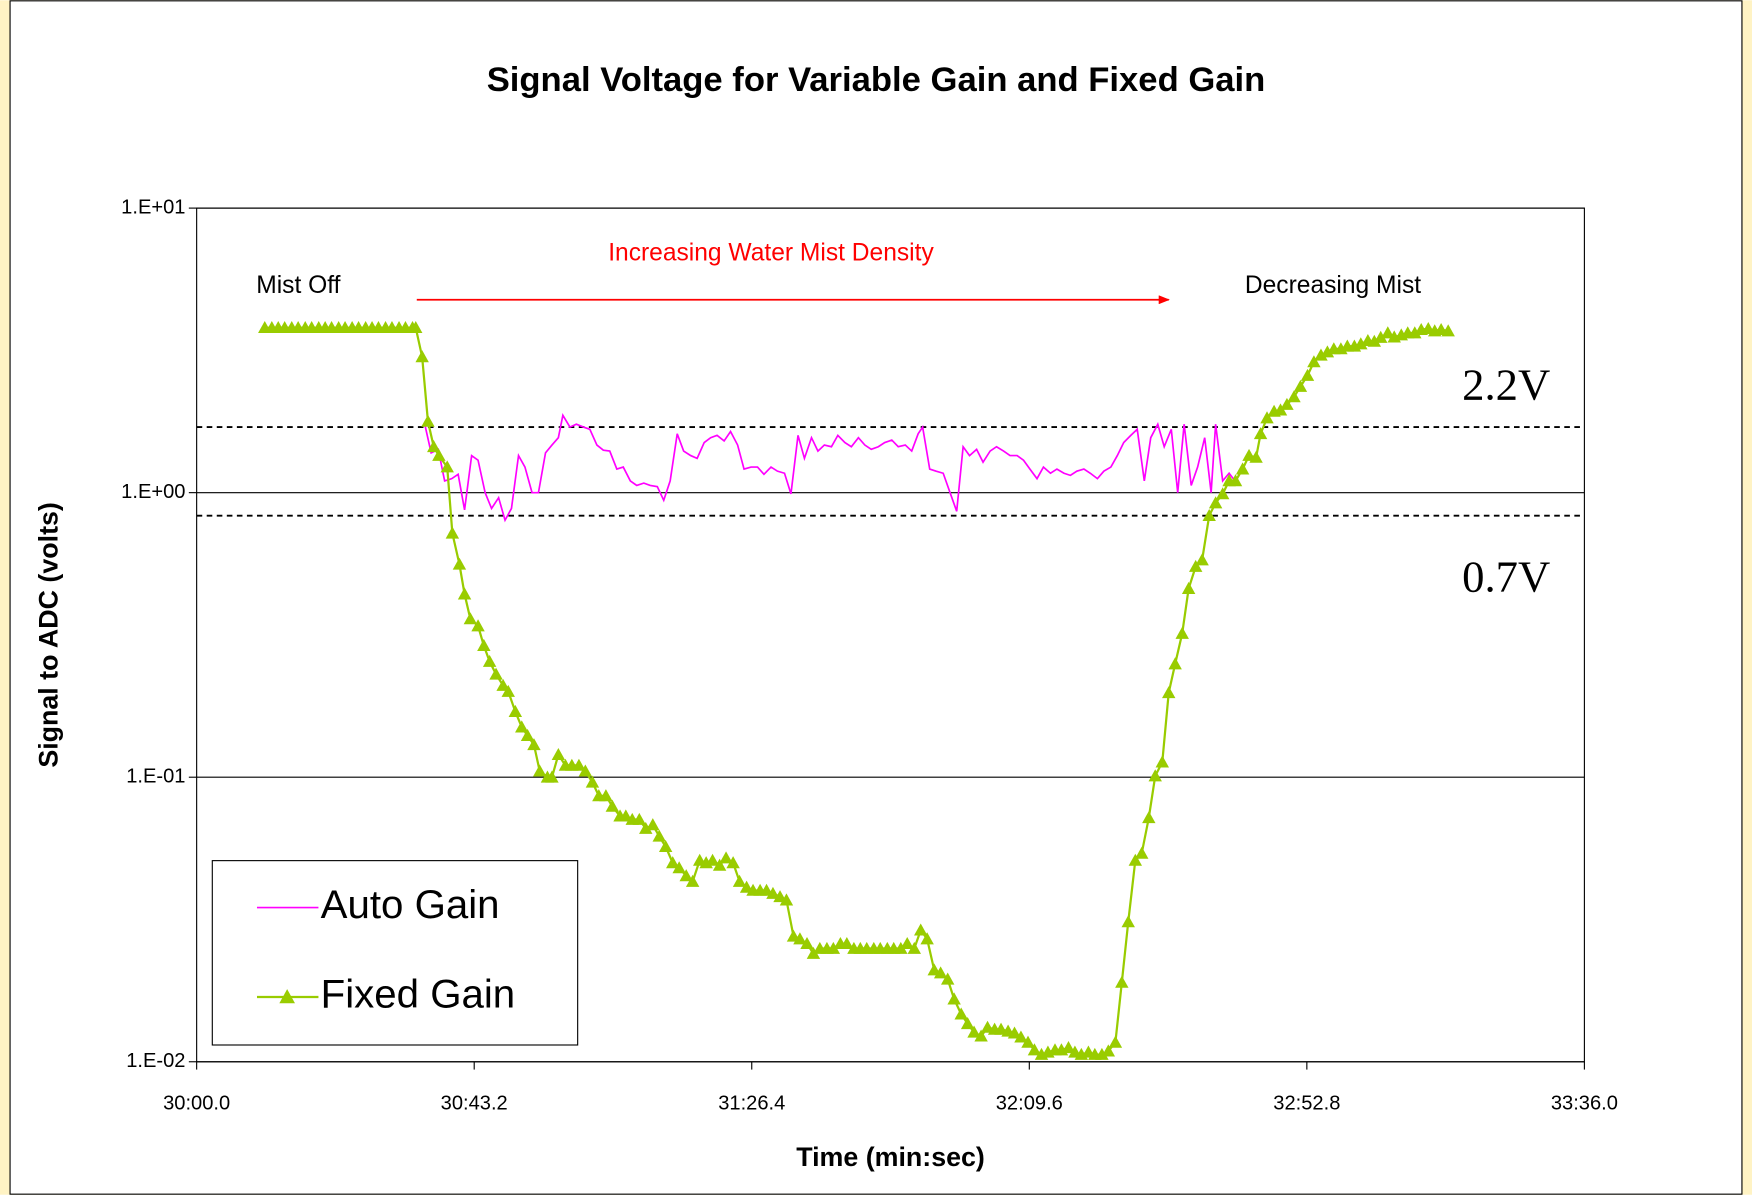 Image resolution: width=1752 pixels, height=1195 pixels. I want to click on x-tick-label: 32:09.6, so click(1029, 1104).